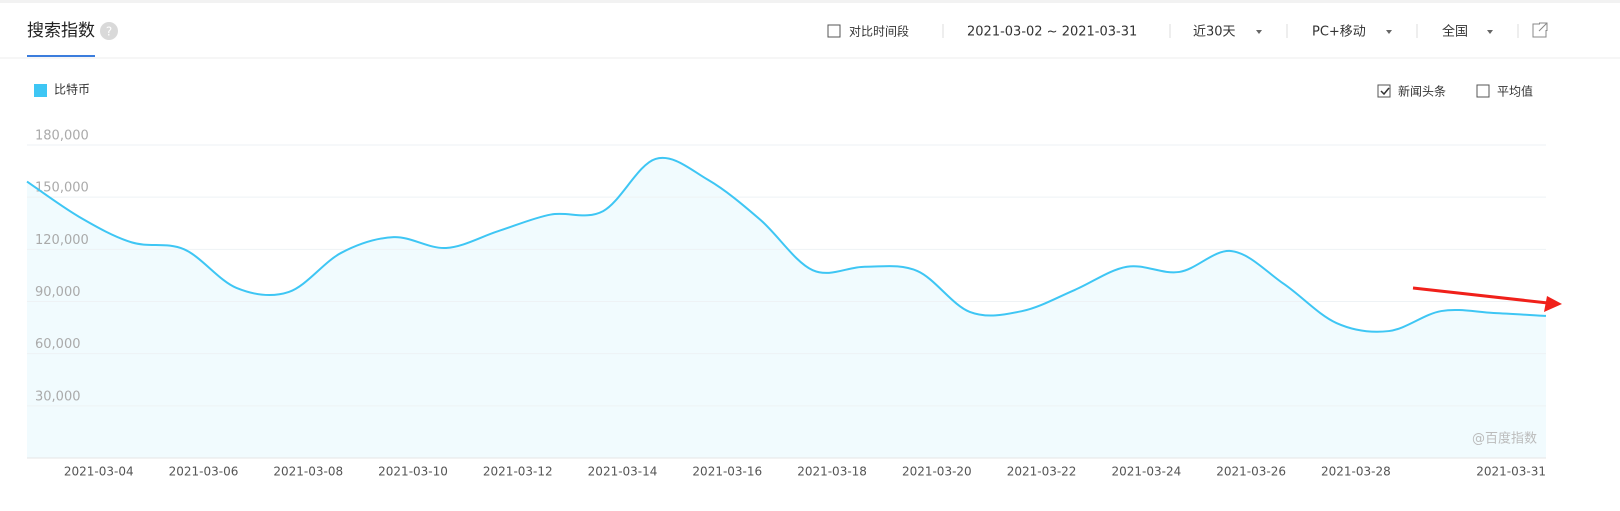 The height and width of the screenshot is (511, 1620). I want to click on check, so click(1385, 91).